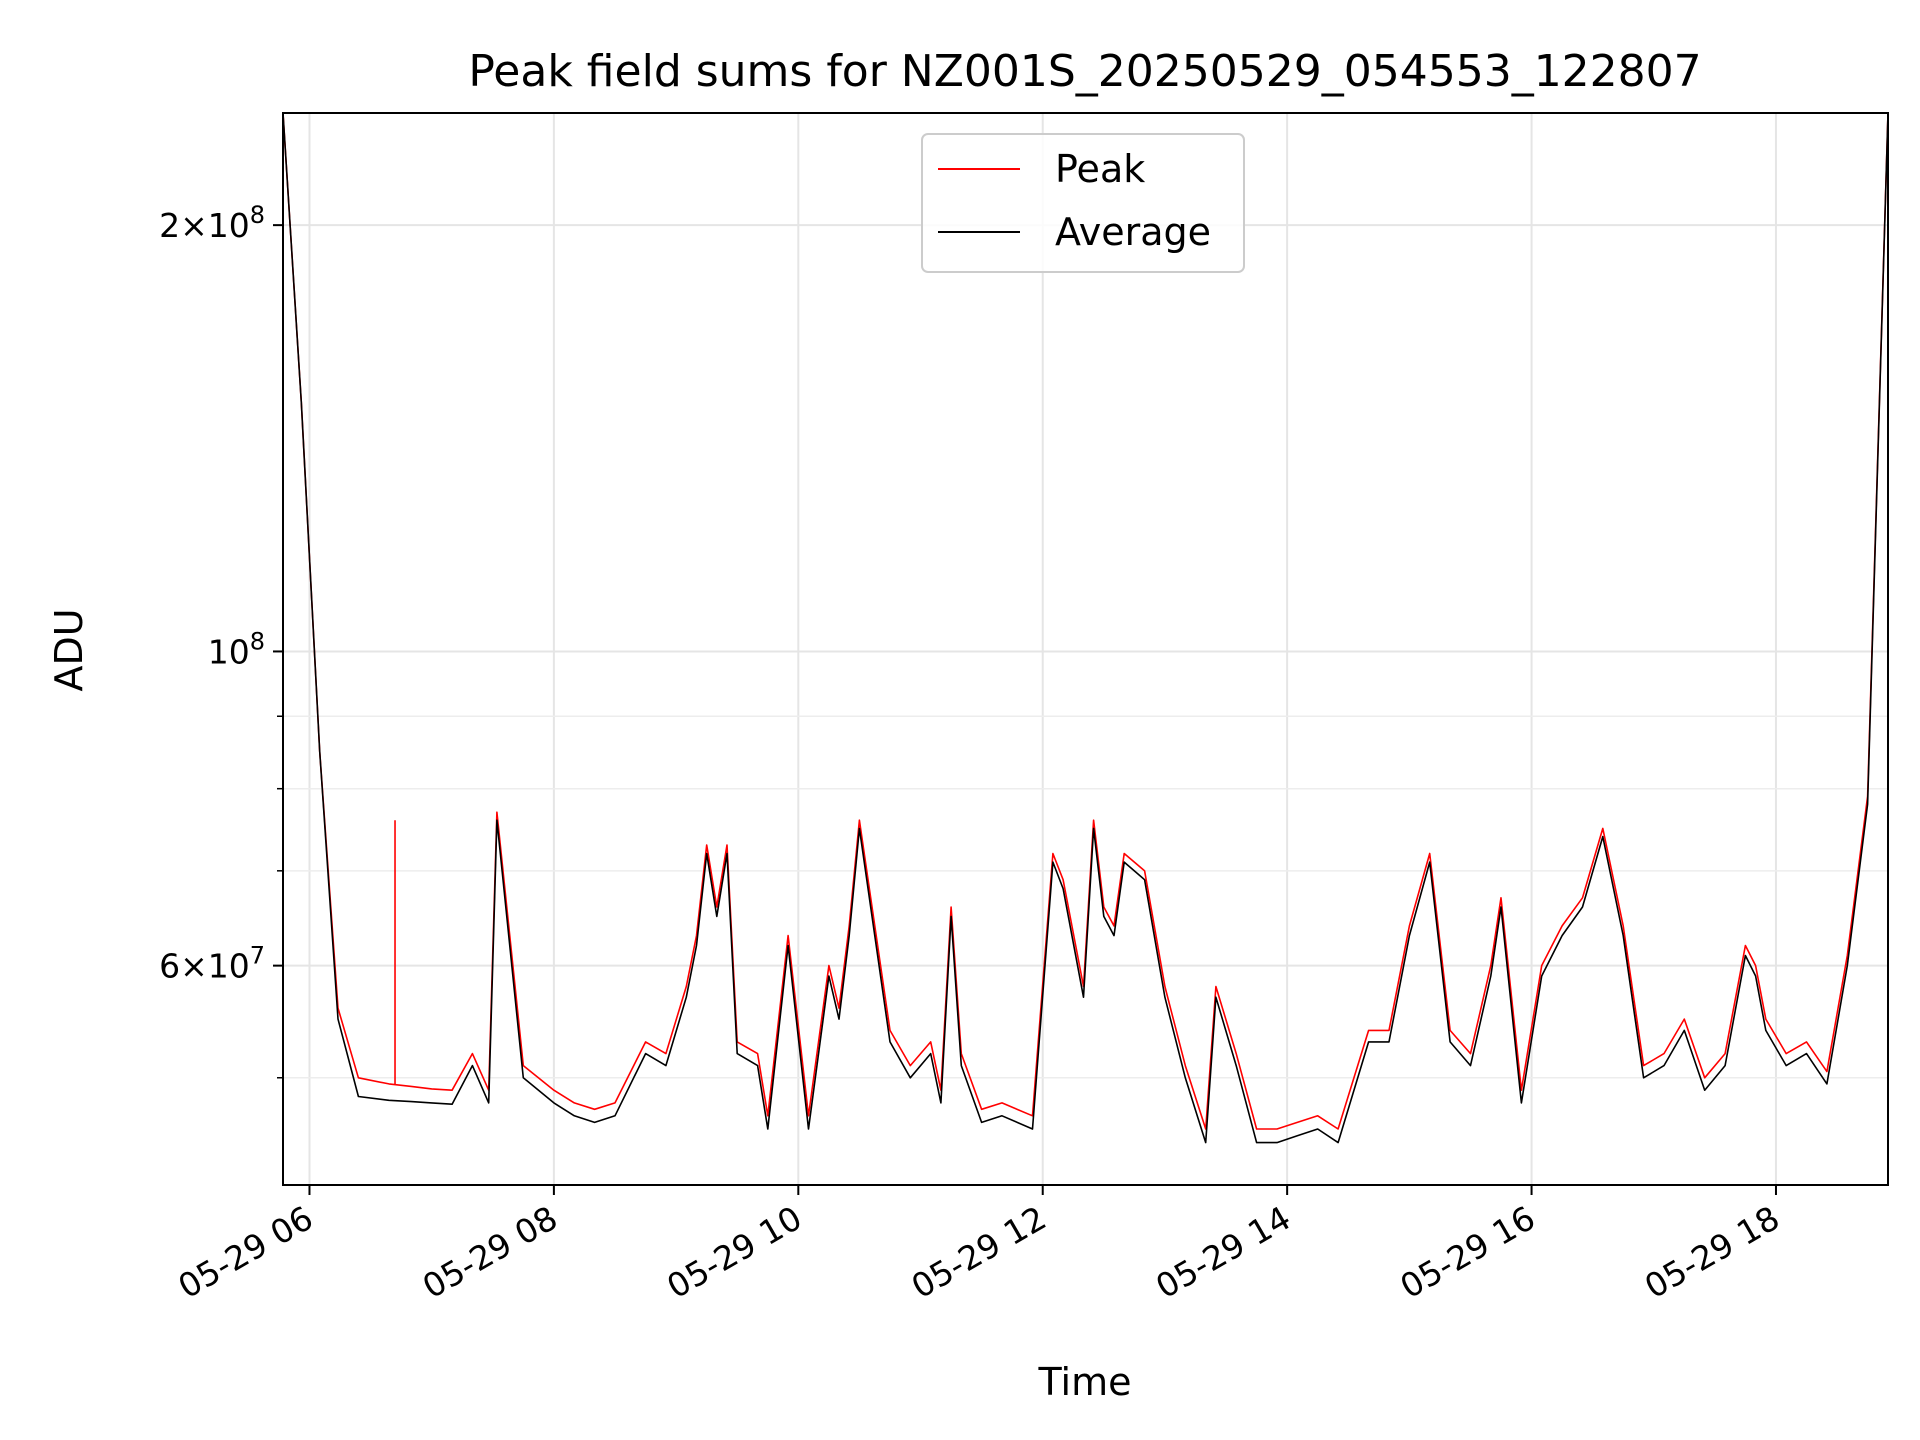 The width and height of the screenshot is (1920, 1440). Describe the element at coordinates (1100, 169) in the screenshot. I see `legend-label-peak: Peak` at that location.